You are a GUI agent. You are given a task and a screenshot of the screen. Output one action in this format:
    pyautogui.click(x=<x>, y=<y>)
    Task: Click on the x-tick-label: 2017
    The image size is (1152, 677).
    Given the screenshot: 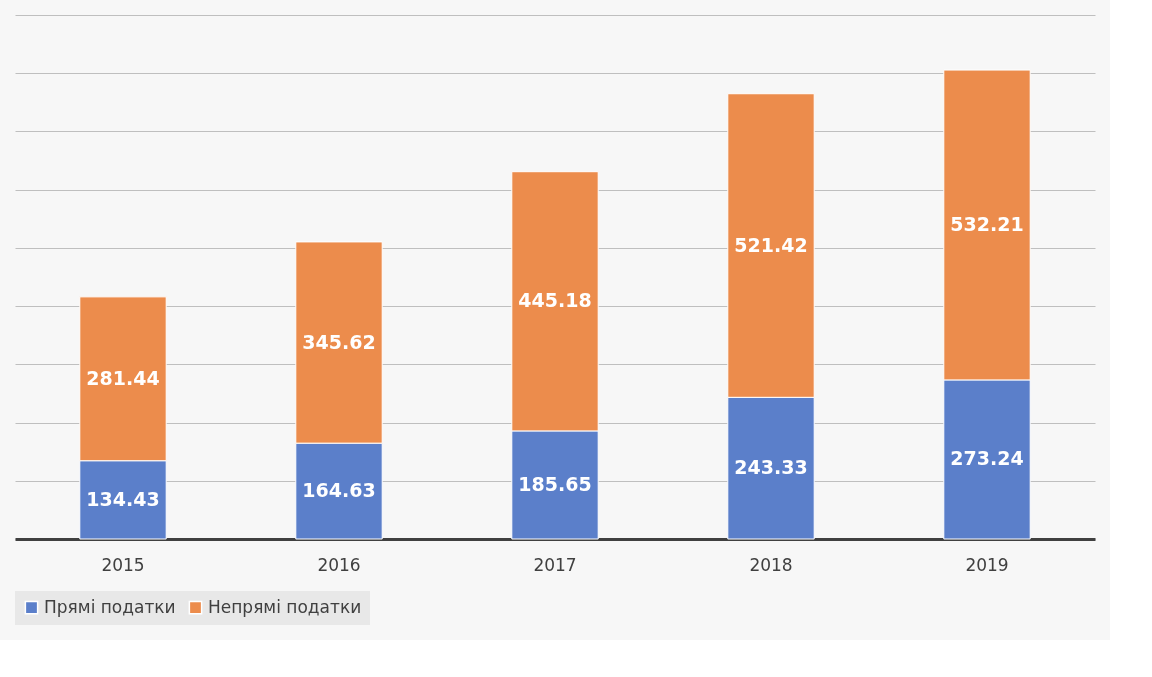 What is the action you would take?
    pyautogui.click(x=555, y=564)
    